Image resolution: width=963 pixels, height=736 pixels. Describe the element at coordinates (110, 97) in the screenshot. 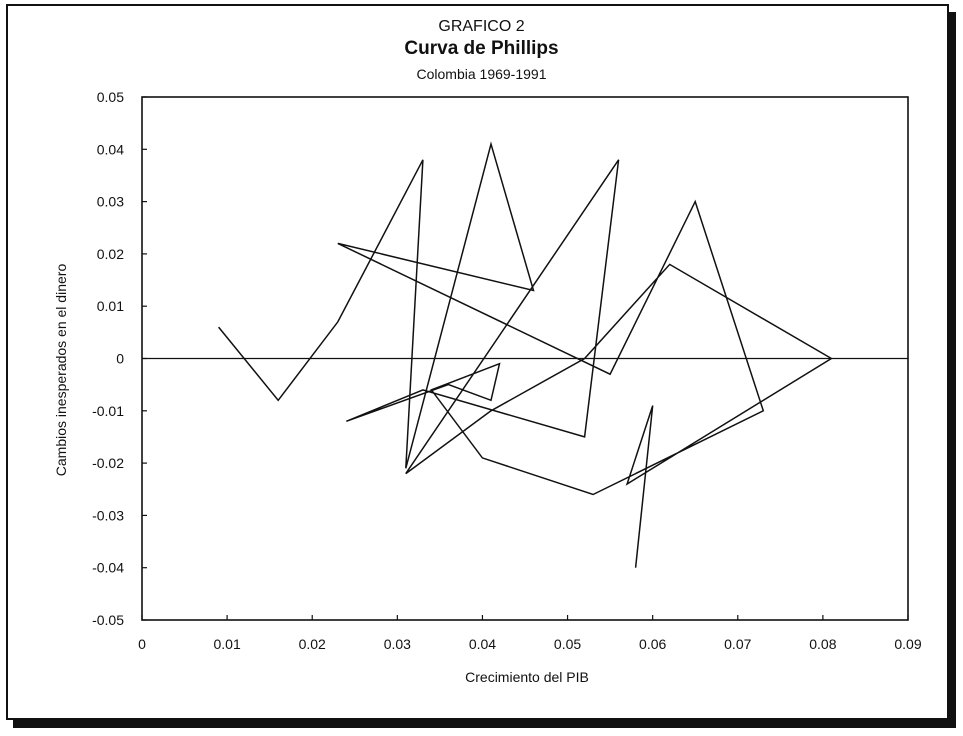

I see `y-tick-label: 0.05` at that location.